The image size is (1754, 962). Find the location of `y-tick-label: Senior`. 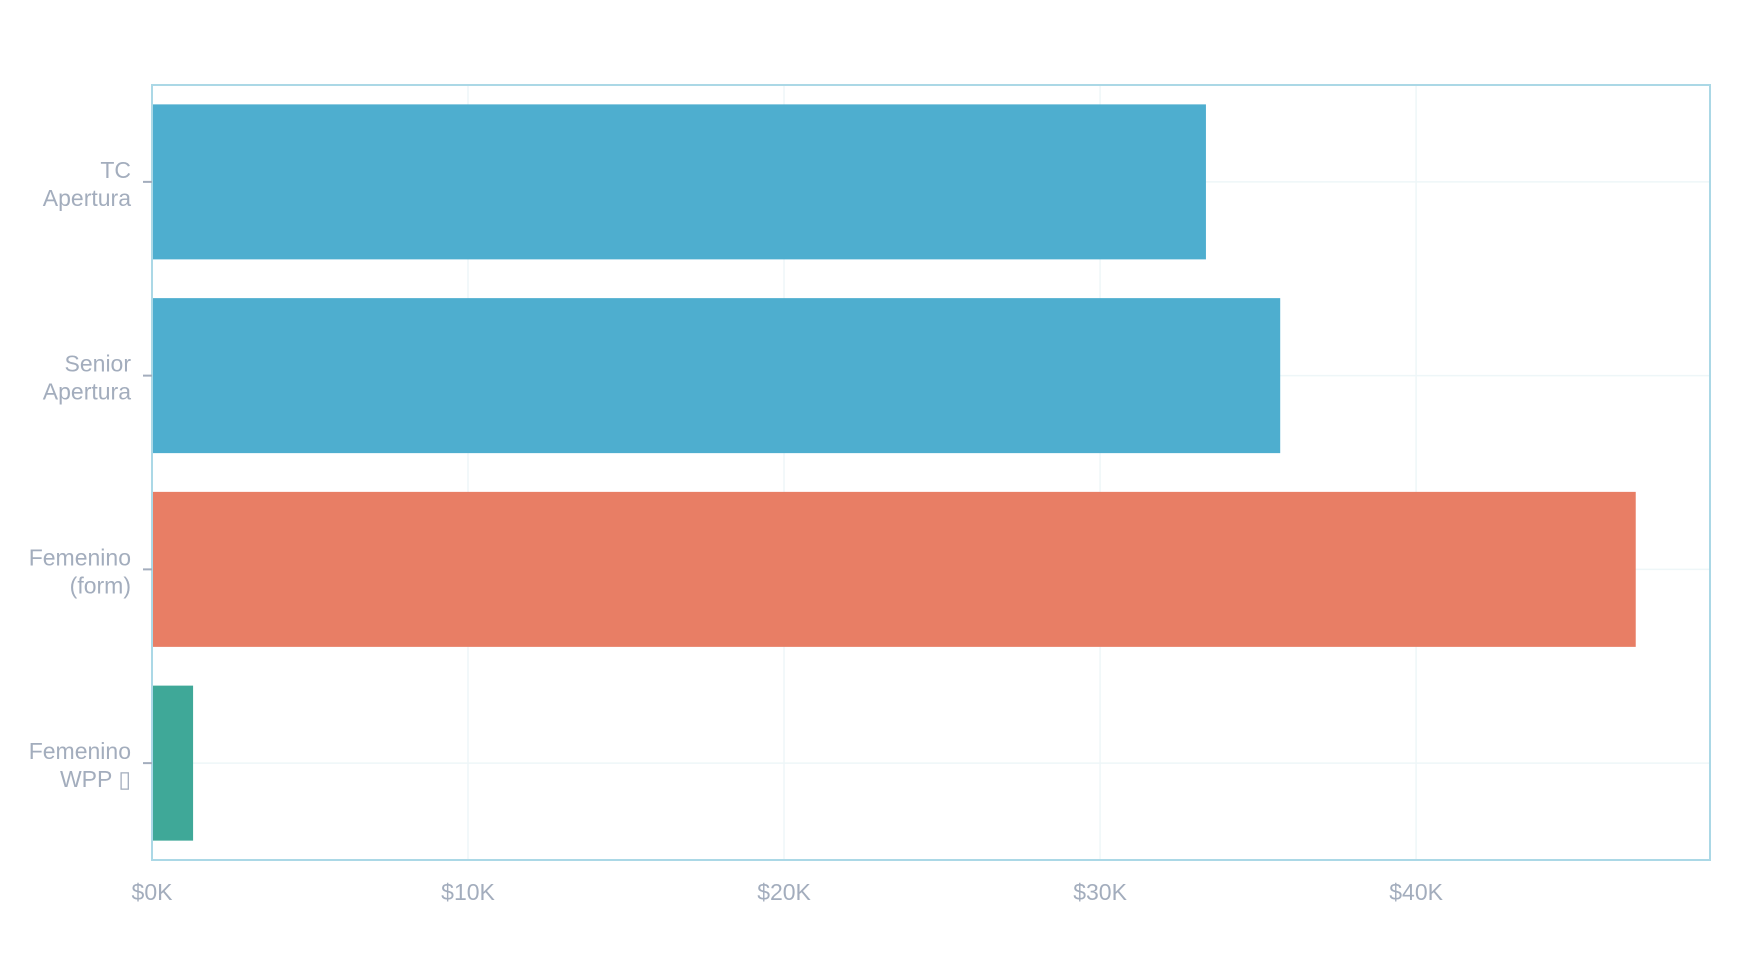

y-tick-label: Senior is located at coordinates (98, 364).